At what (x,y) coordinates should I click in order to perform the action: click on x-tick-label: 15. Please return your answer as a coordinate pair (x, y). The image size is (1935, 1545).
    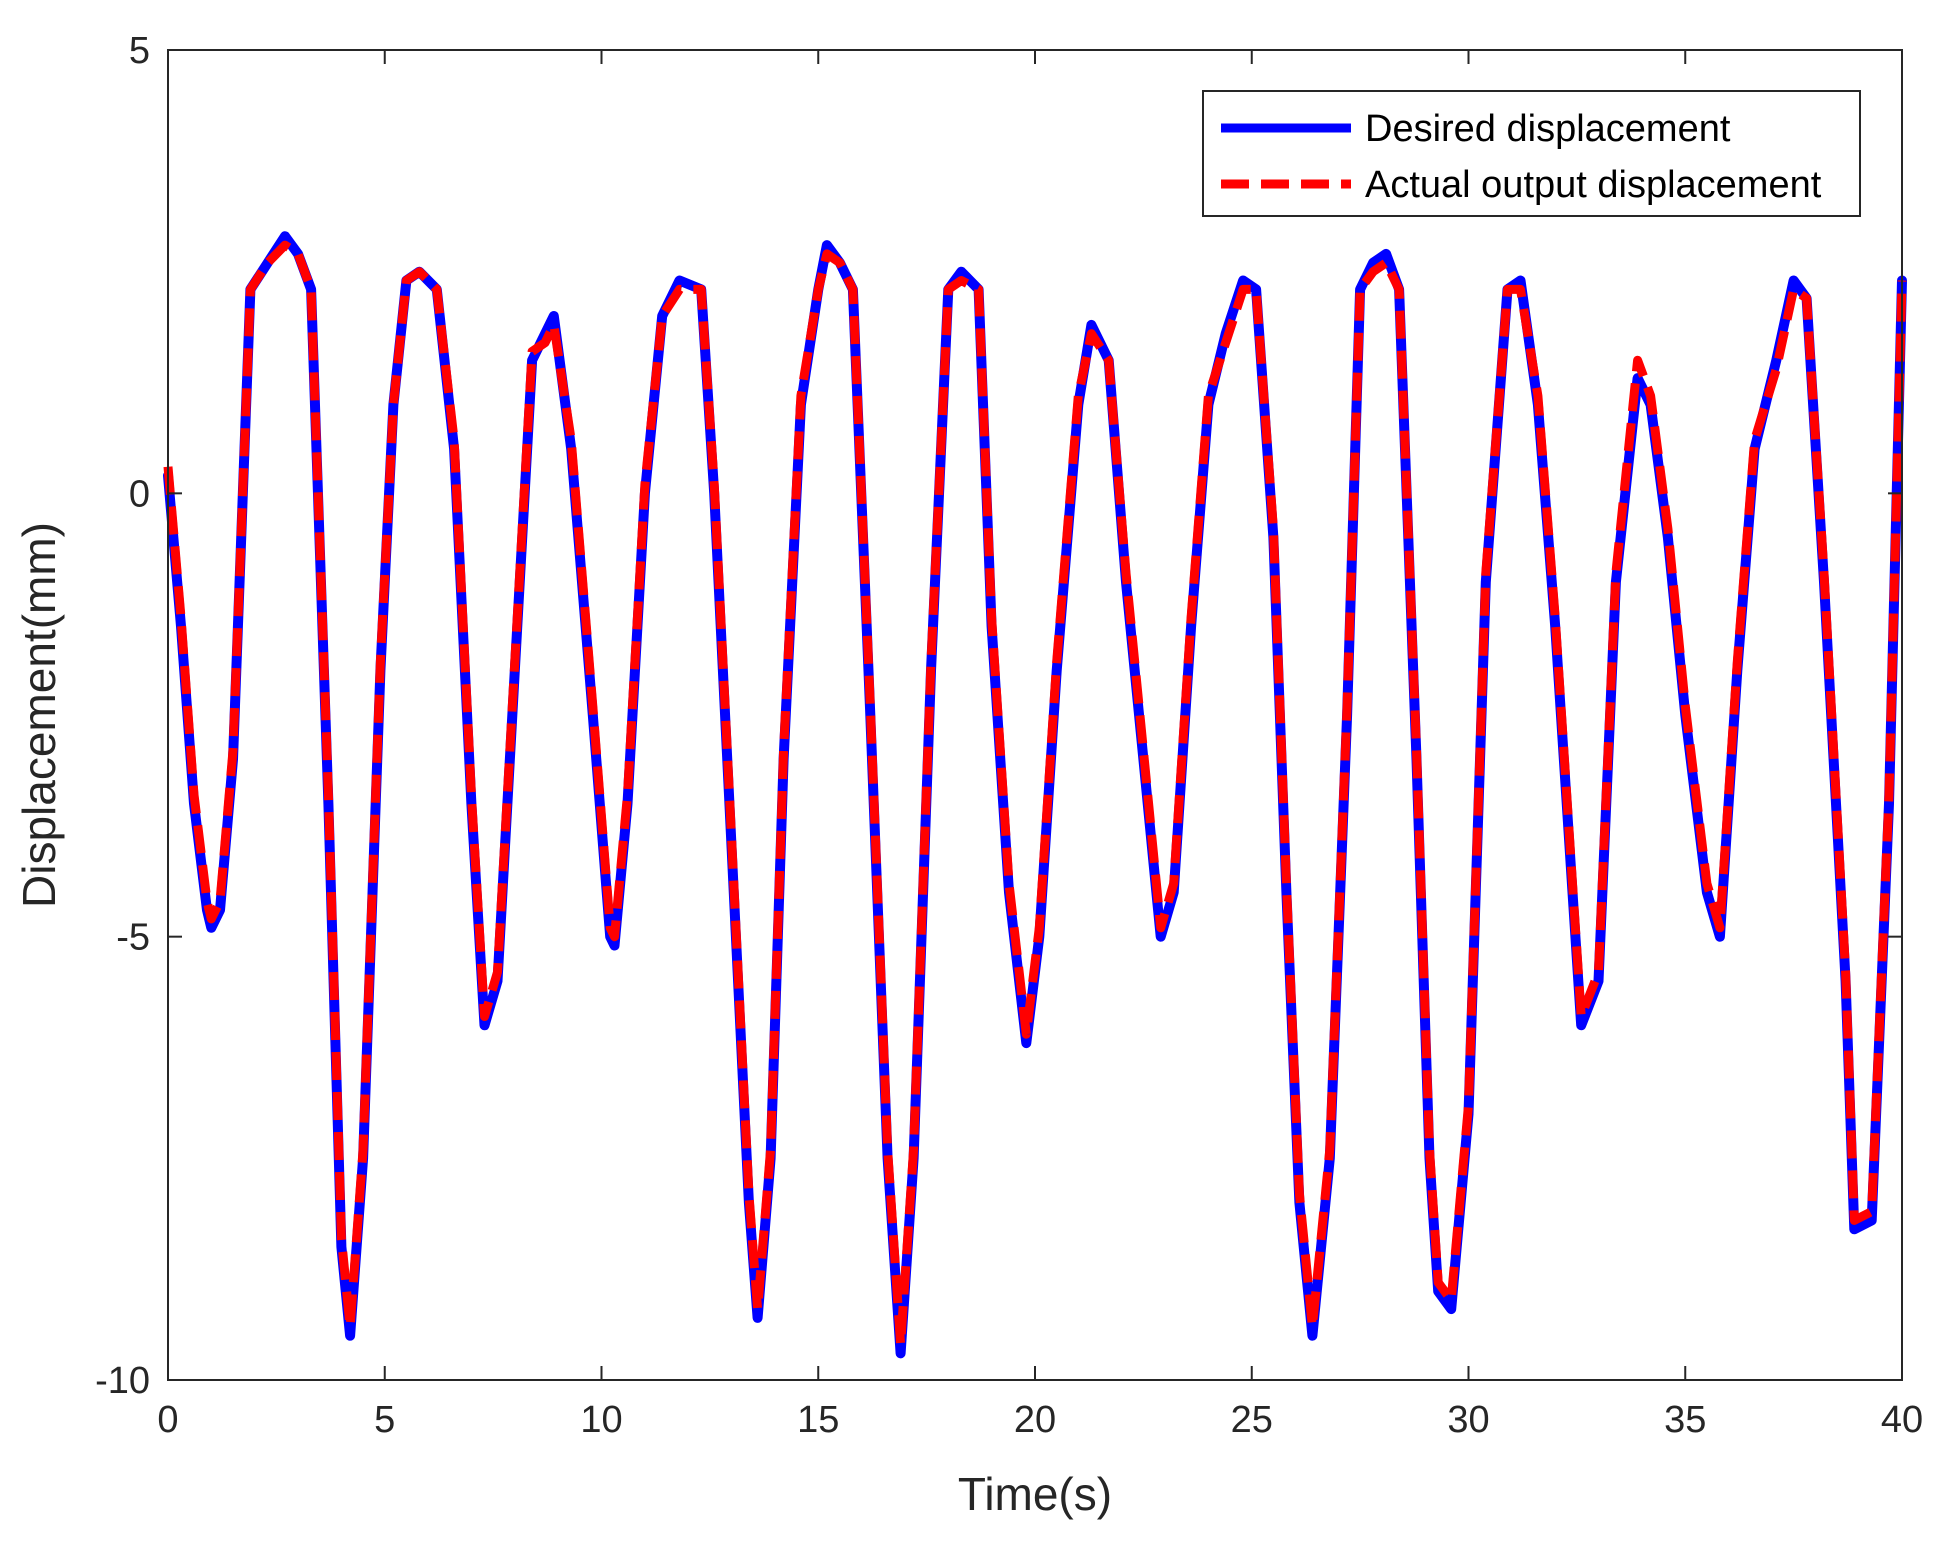
    Looking at the image, I should click on (818, 1420).